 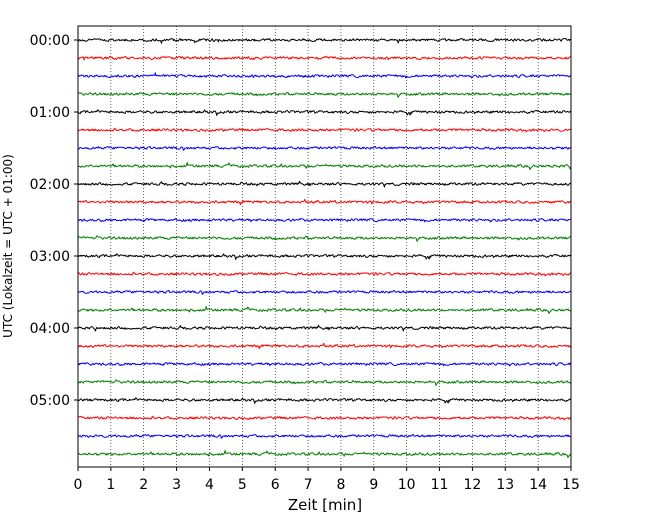 I want to click on y-tick-label: 01:00, so click(x=50, y=113).